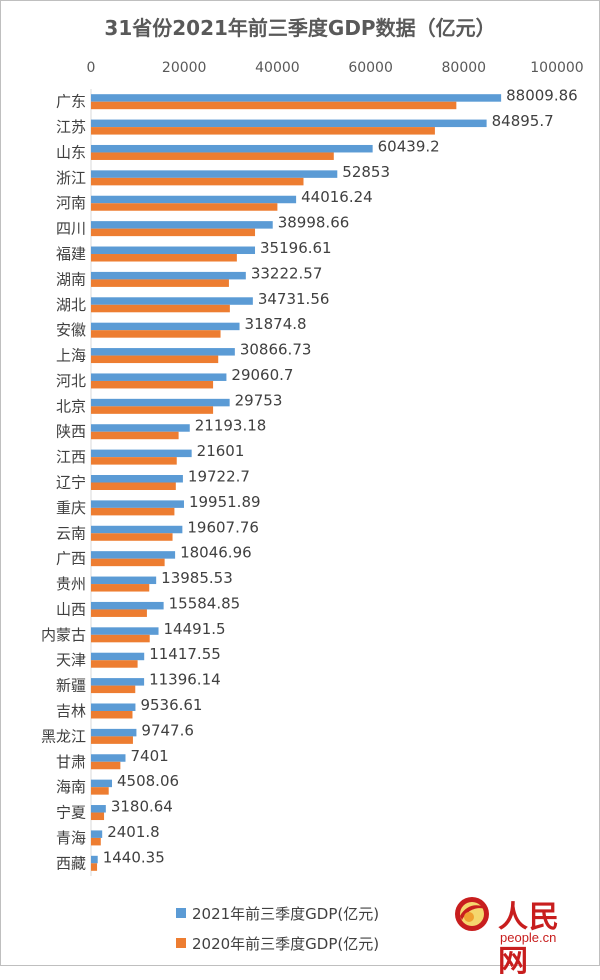 This screenshot has height=980, width=600. What do you see at coordinates (528, 937) in the screenshot?
I see `brand-url: people.cn` at bounding box center [528, 937].